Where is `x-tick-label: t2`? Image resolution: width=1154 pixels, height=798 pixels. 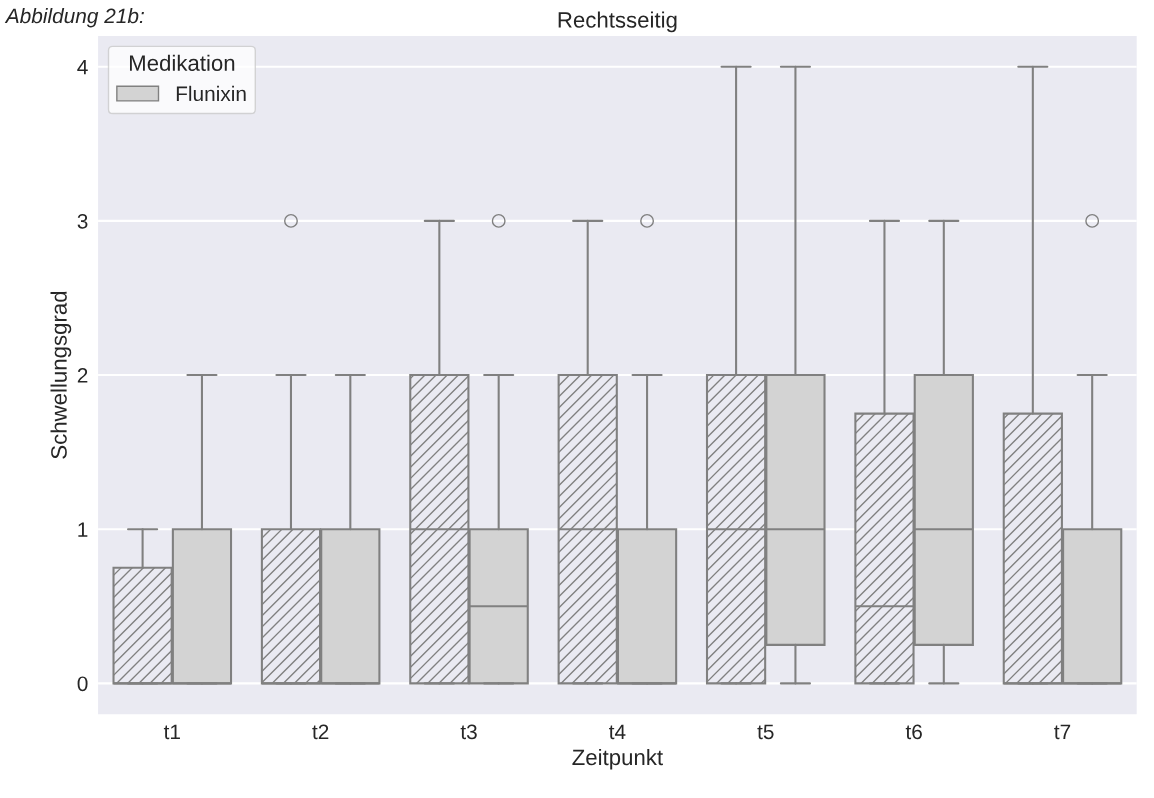
x-tick-label: t2 is located at coordinates (320, 732).